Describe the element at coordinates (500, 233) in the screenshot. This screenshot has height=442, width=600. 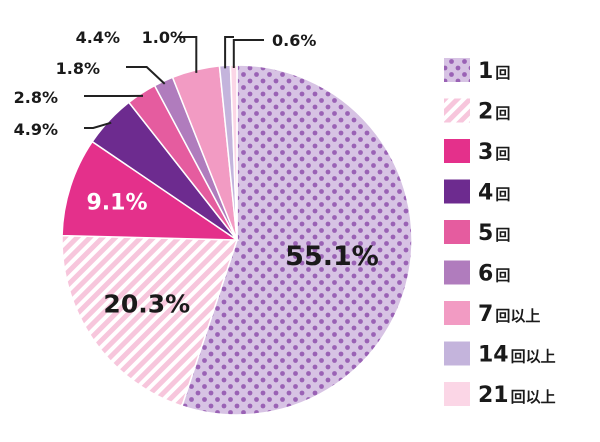
I see `legend: 1 回 2 回 3 回 4 回 5 回 6 回 7 回以上 14 回以上 21 回以上` at that location.